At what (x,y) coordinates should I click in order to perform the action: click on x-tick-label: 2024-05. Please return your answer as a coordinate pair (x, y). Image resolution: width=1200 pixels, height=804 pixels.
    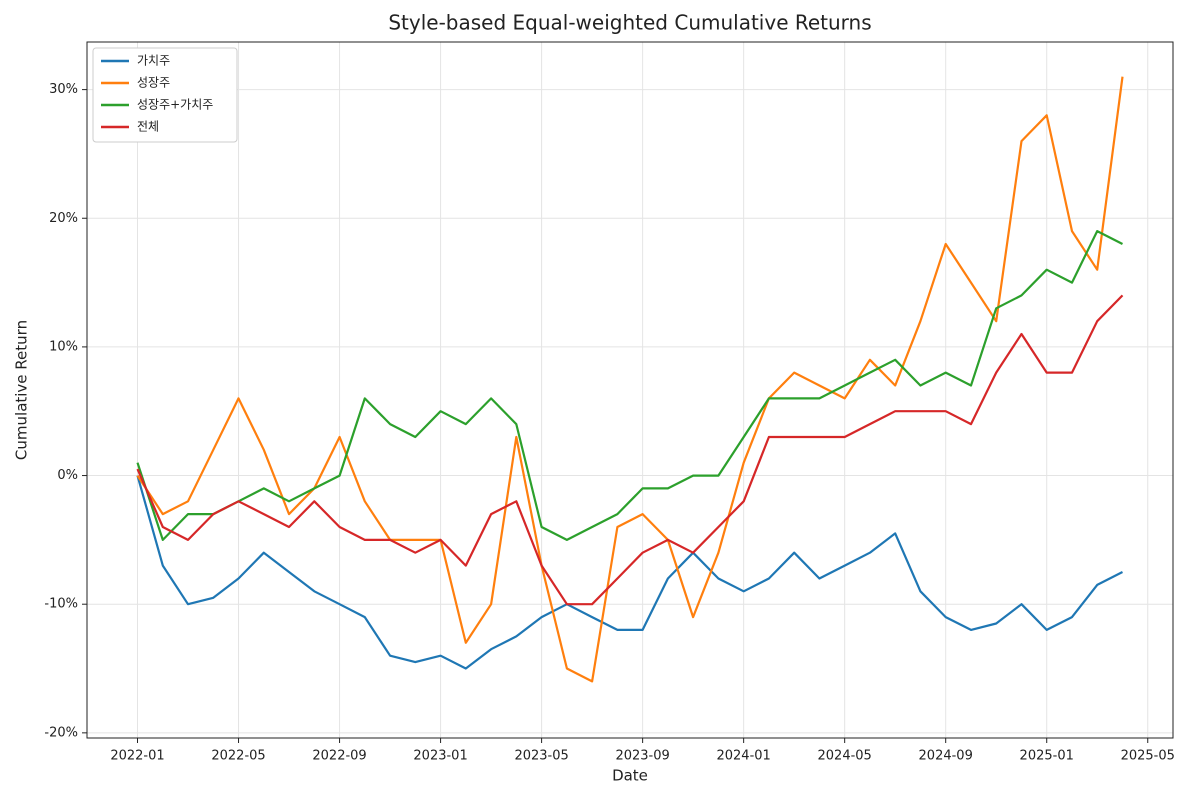
    Looking at the image, I should click on (845, 756).